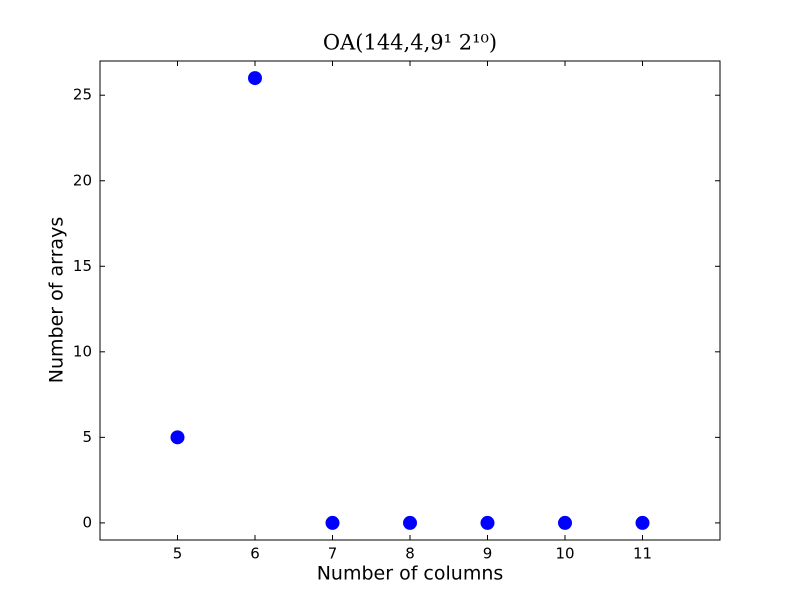 Image resolution: width=800 pixels, height=600 pixels. Describe the element at coordinates (410, 554) in the screenshot. I see `x-tick-label: 8` at that location.